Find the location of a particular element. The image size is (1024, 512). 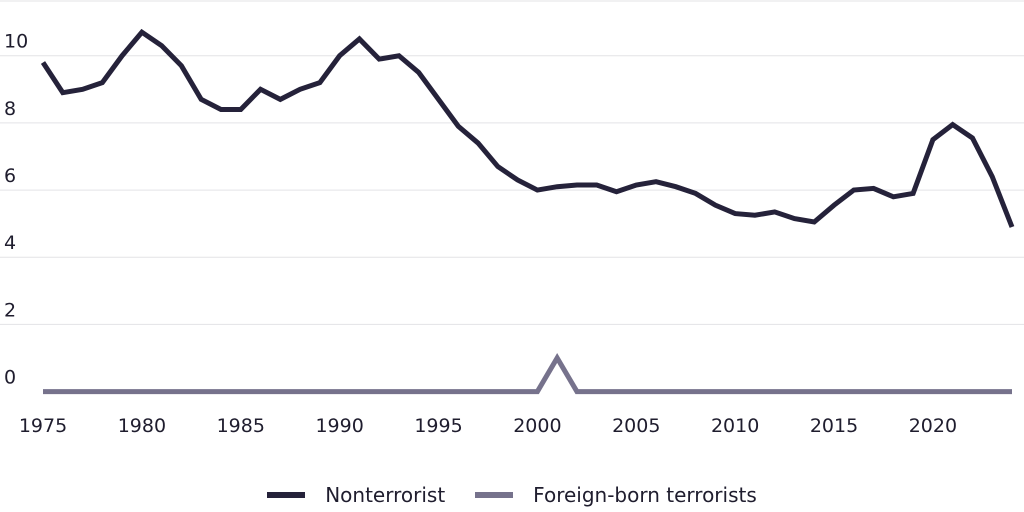

x-tick-1990: 1990 is located at coordinates (339, 426).